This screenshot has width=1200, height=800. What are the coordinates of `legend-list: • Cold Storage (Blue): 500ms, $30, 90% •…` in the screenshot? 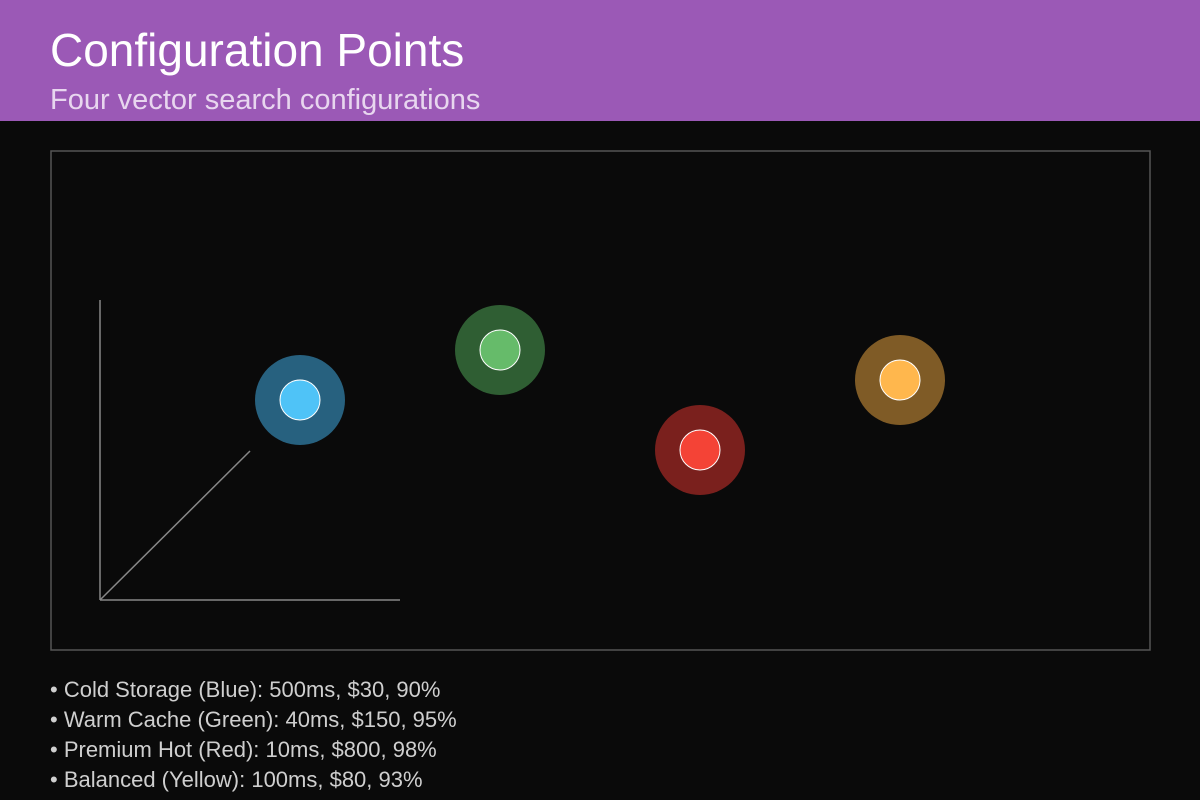 It's located at (253, 735).